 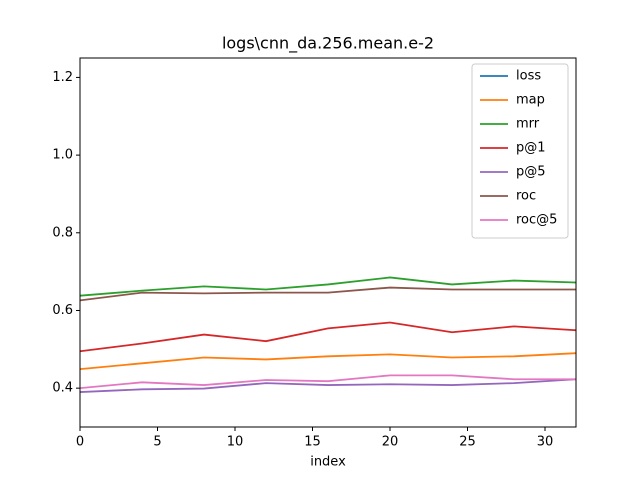 I want to click on legend-label: roc, so click(x=526, y=196).